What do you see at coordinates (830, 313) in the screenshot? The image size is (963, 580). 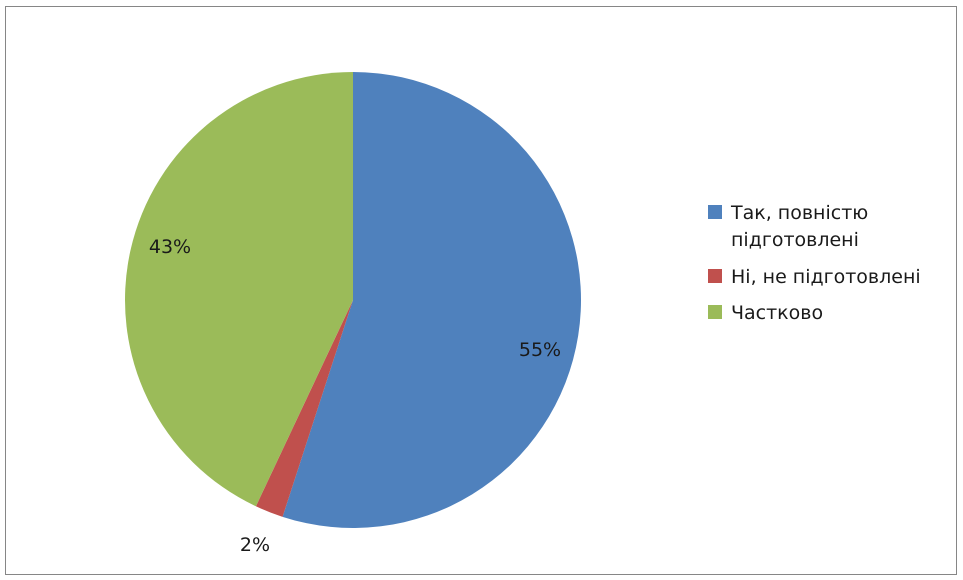 I see `legend-item: Частково` at bounding box center [830, 313].